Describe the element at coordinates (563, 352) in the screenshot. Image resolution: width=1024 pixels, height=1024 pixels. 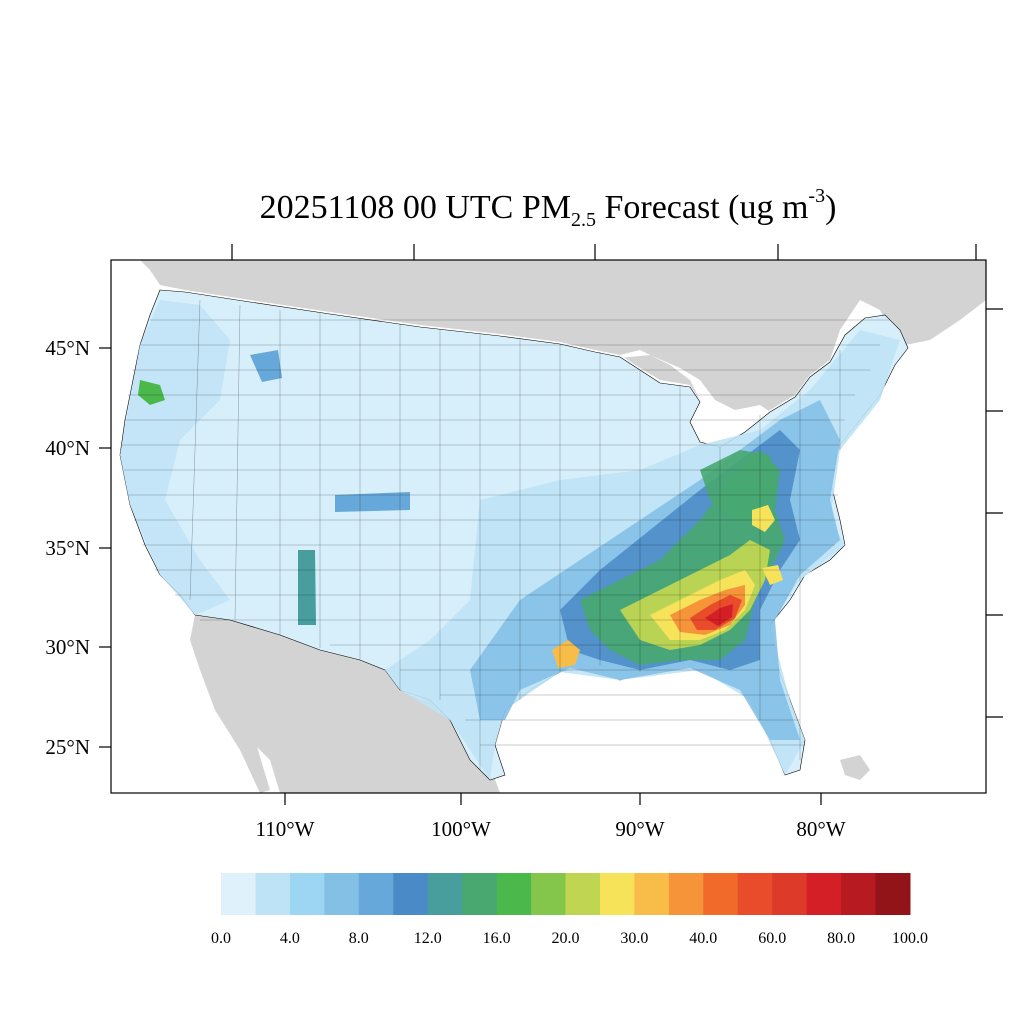
I see `canada-landmass` at that location.